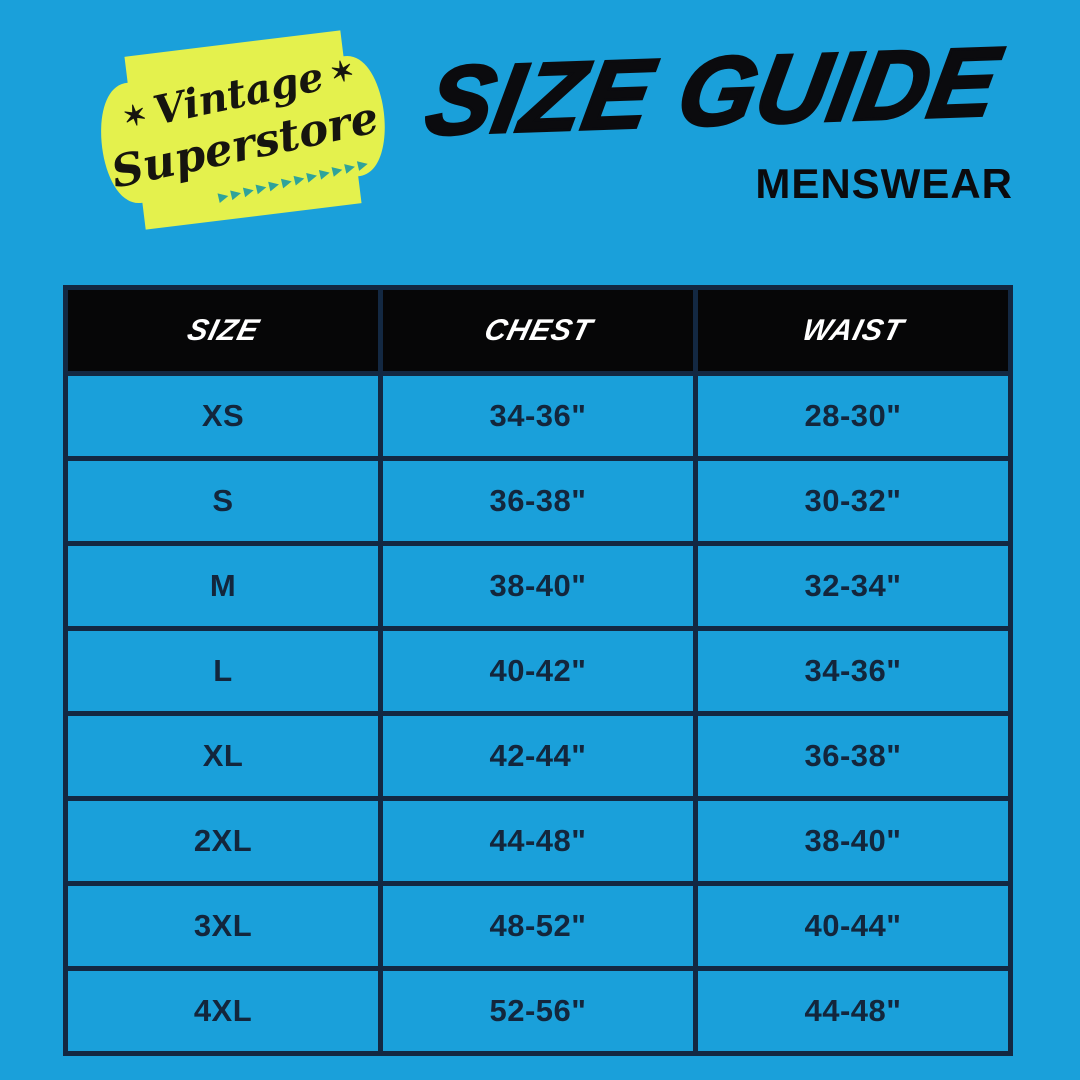 This screenshot has height=1080, width=1080. I want to click on waist-cell: 40-44", so click(853, 926).